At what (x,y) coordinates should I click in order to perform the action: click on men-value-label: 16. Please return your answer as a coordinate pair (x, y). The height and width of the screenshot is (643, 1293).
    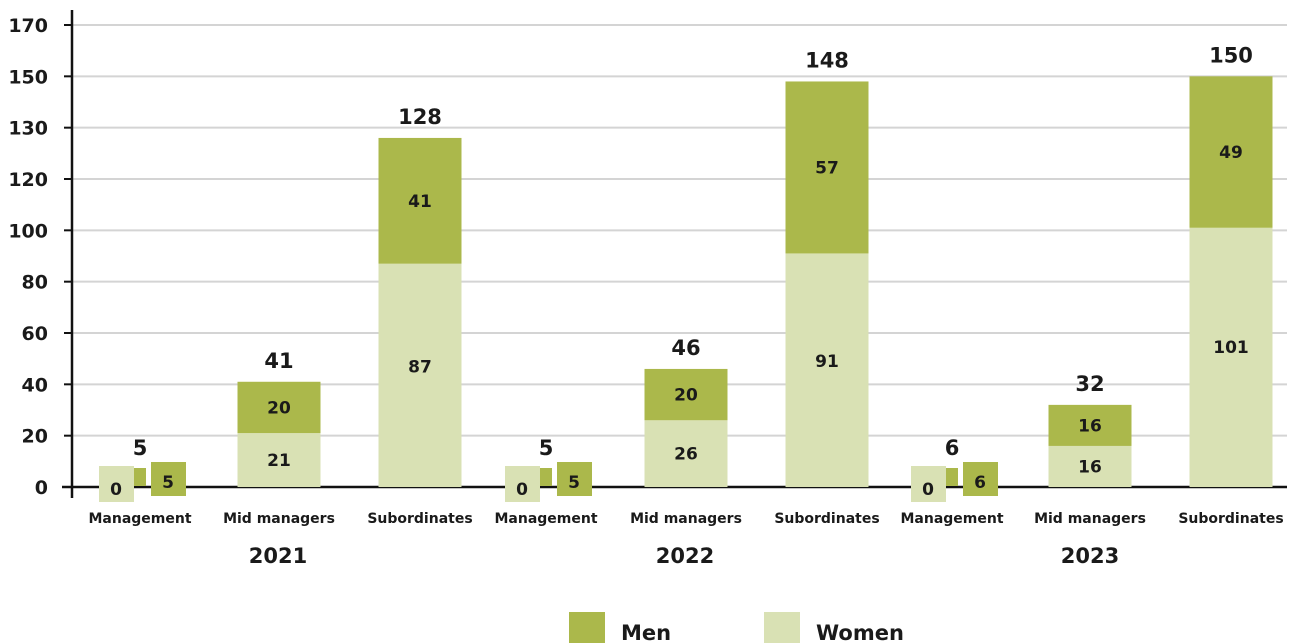
    Looking at the image, I should click on (1090, 426).